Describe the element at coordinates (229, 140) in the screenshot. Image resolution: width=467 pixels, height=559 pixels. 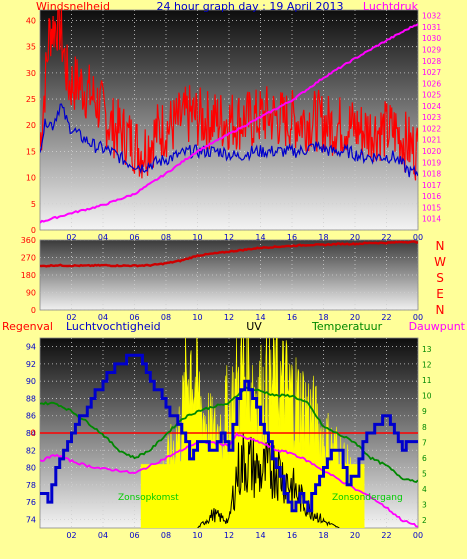
I see `wind-average-line` at that location.